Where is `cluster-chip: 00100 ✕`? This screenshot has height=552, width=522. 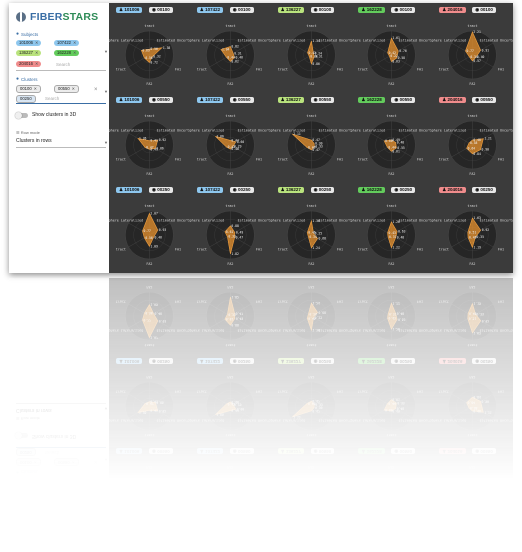 cluster-chip: 00100 ✕ is located at coordinates (29, 89).